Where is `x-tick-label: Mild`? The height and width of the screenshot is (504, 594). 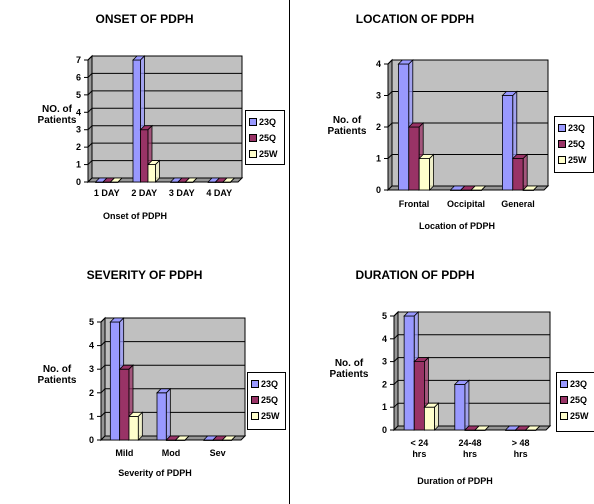 x-tick-label: Mild is located at coordinates (124, 453).